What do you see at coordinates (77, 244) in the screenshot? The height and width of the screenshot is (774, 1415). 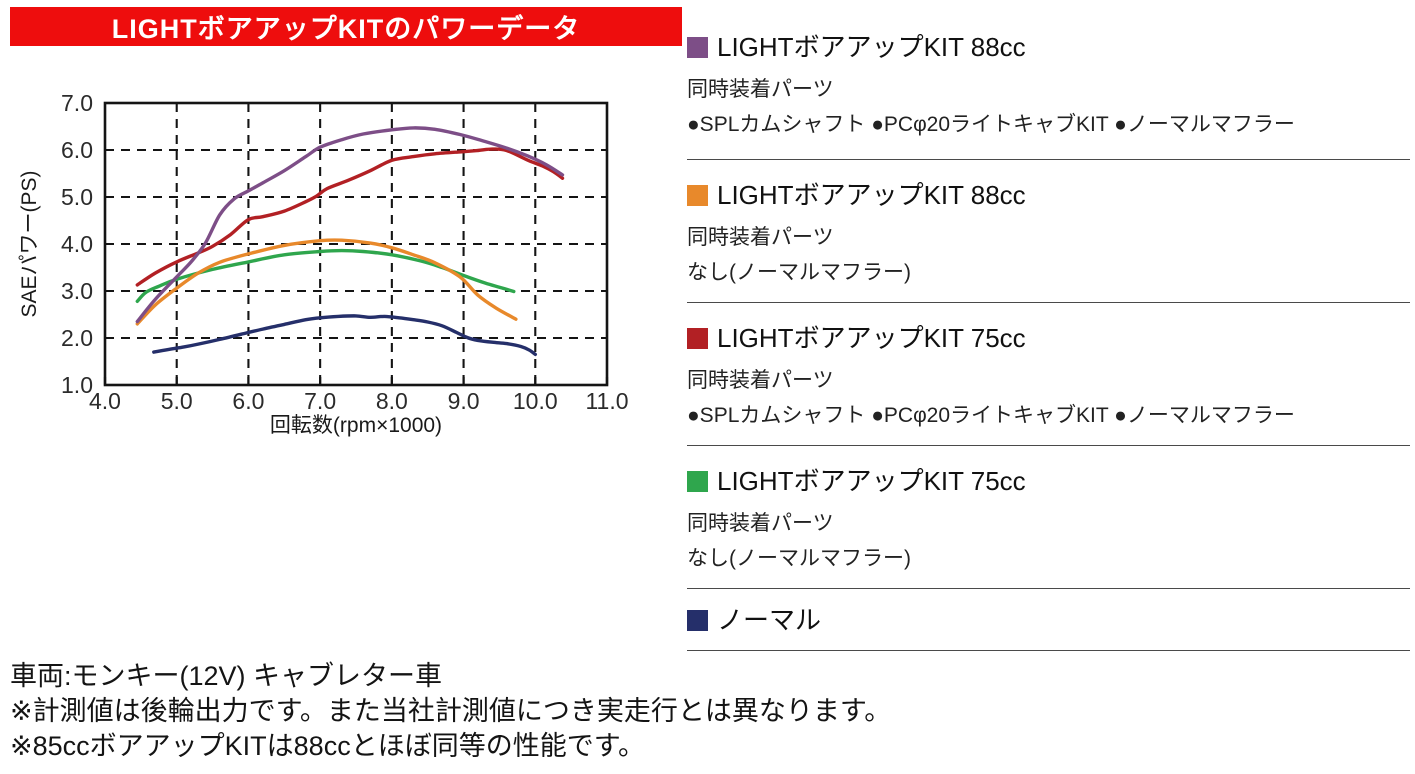 I see `y-tick-label: 4.0` at bounding box center [77, 244].